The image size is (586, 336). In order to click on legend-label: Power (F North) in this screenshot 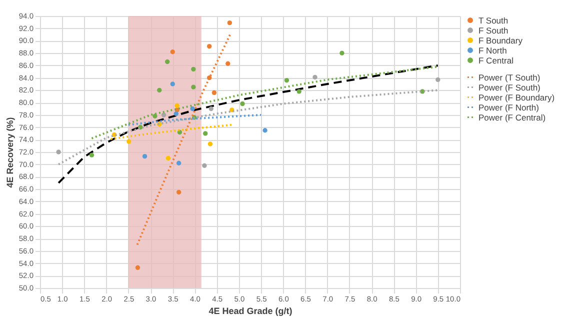, I will do `click(509, 107)`.